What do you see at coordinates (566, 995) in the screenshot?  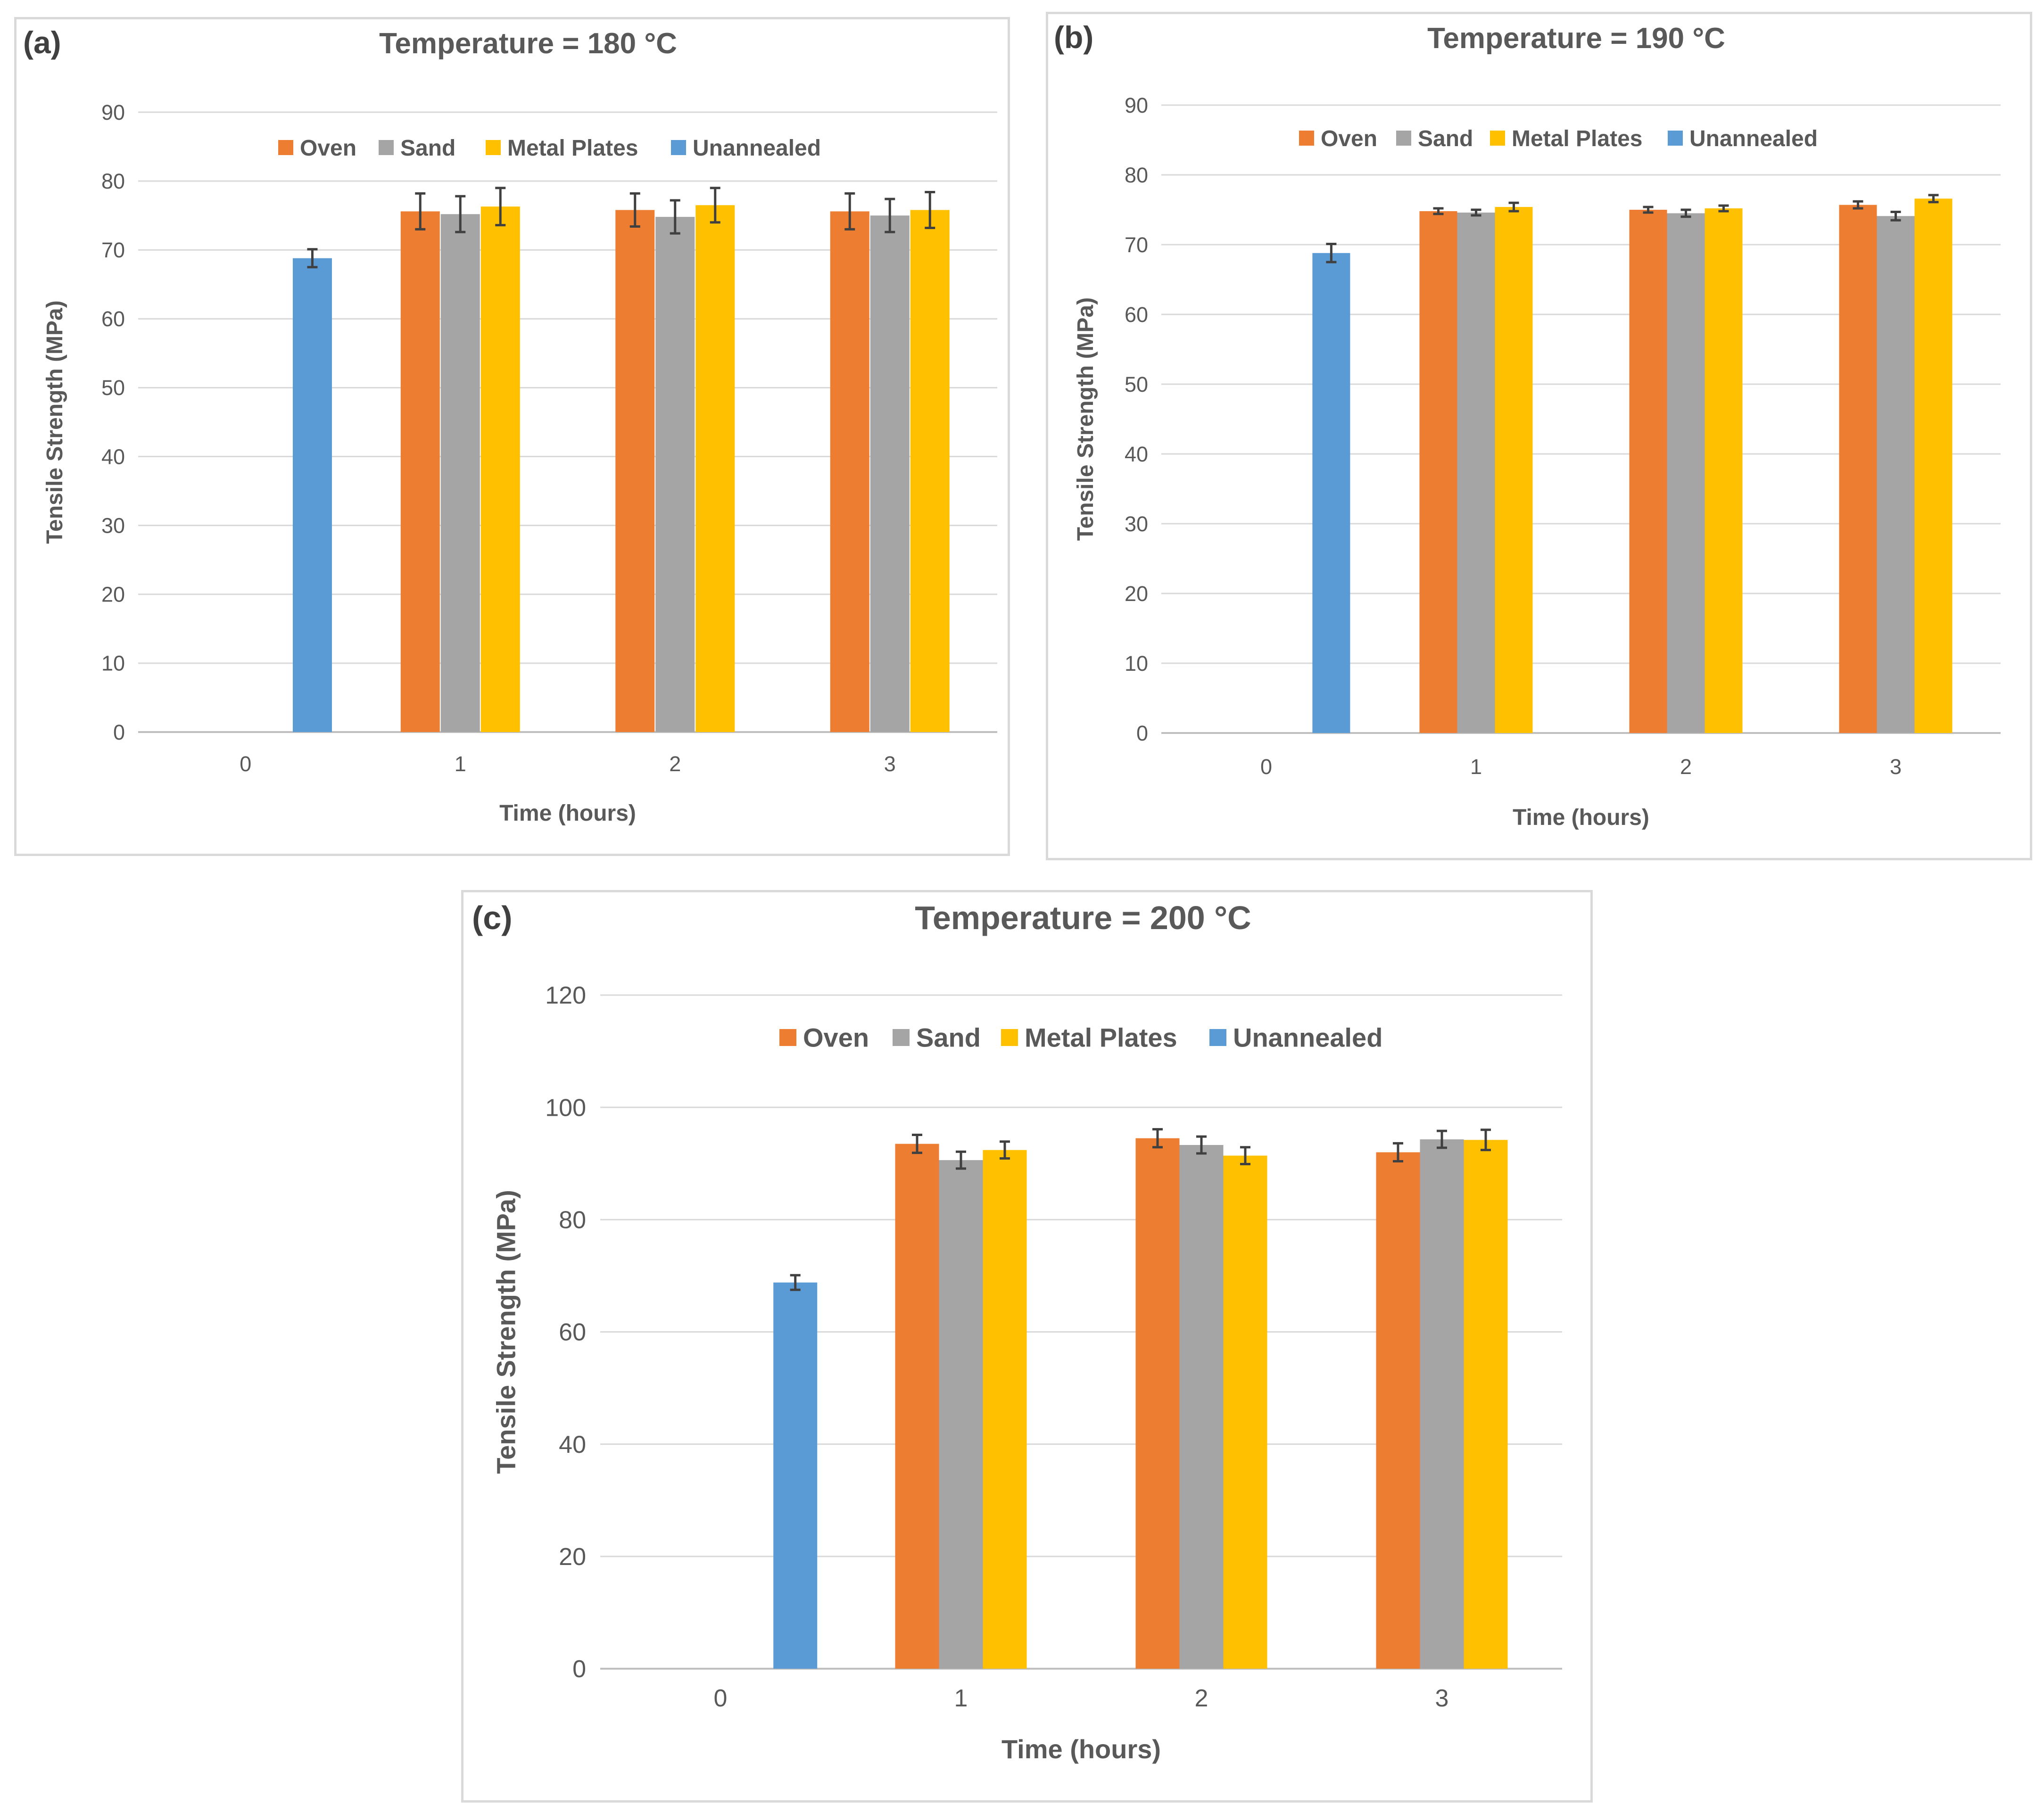 I see `y-tick-label: 120` at bounding box center [566, 995].